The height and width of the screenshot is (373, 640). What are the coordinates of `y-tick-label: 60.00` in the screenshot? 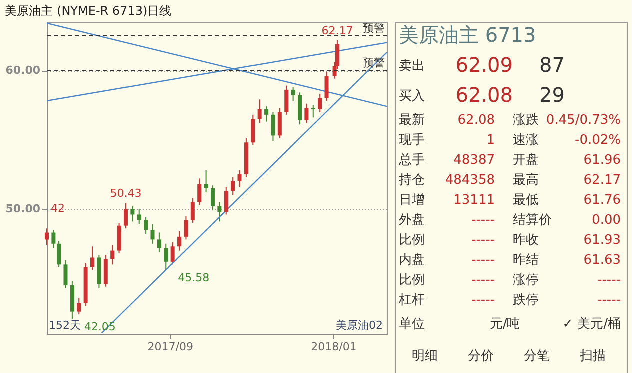 It's located at (23, 71).